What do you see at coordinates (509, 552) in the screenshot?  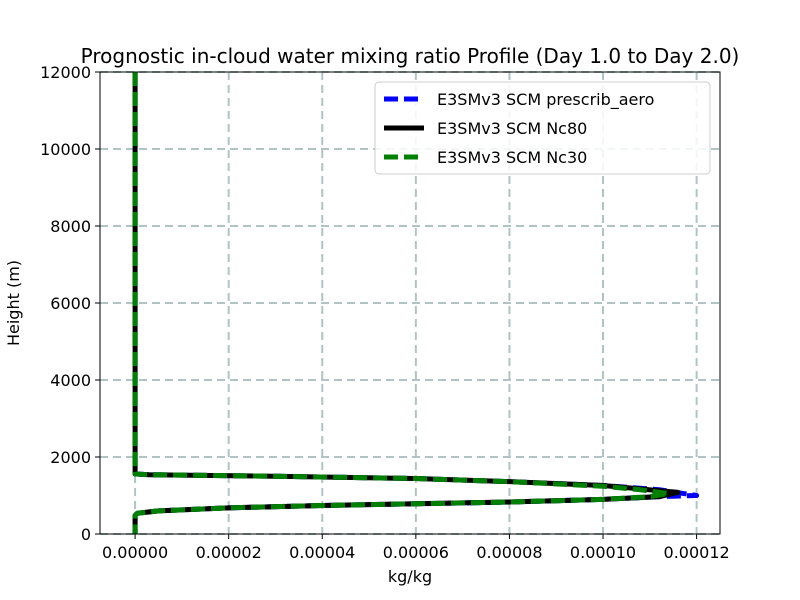 I see `x-tick-label: 0.00008` at bounding box center [509, 552].